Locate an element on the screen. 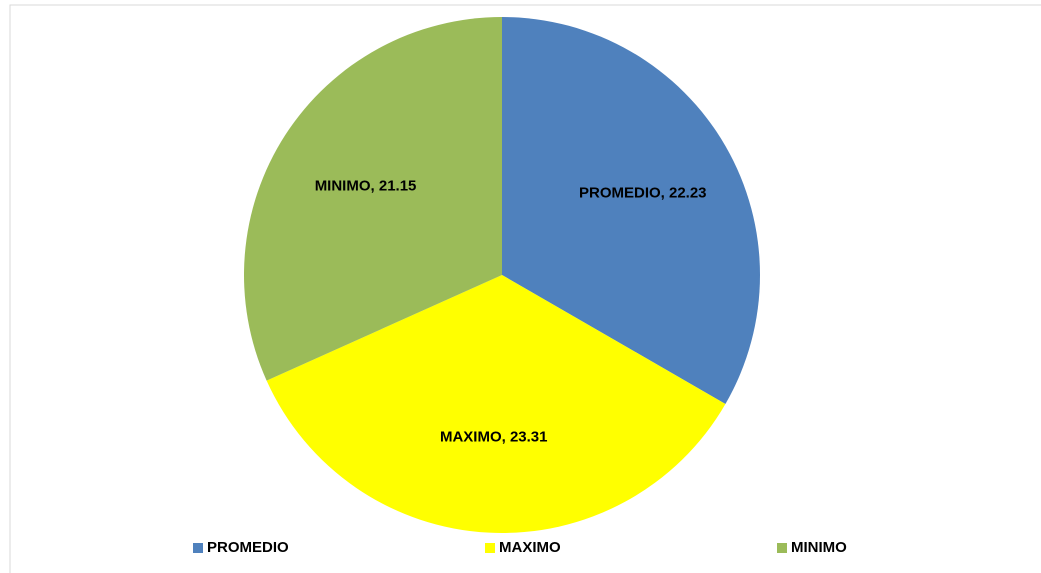  data-label: MAXIMO, 23.31 is located at coordinates (494, 436).